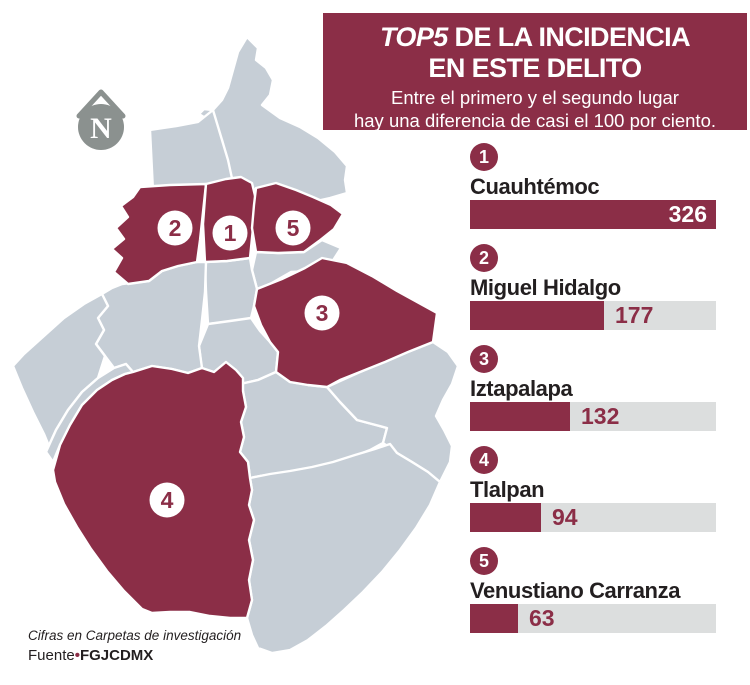 The width and height of the screenshot is (750, 685). What do you see at coordinates (521, 388) in the screenshot?
I see `rank-name: Iztapalapa` at bounding box center [521, 388].